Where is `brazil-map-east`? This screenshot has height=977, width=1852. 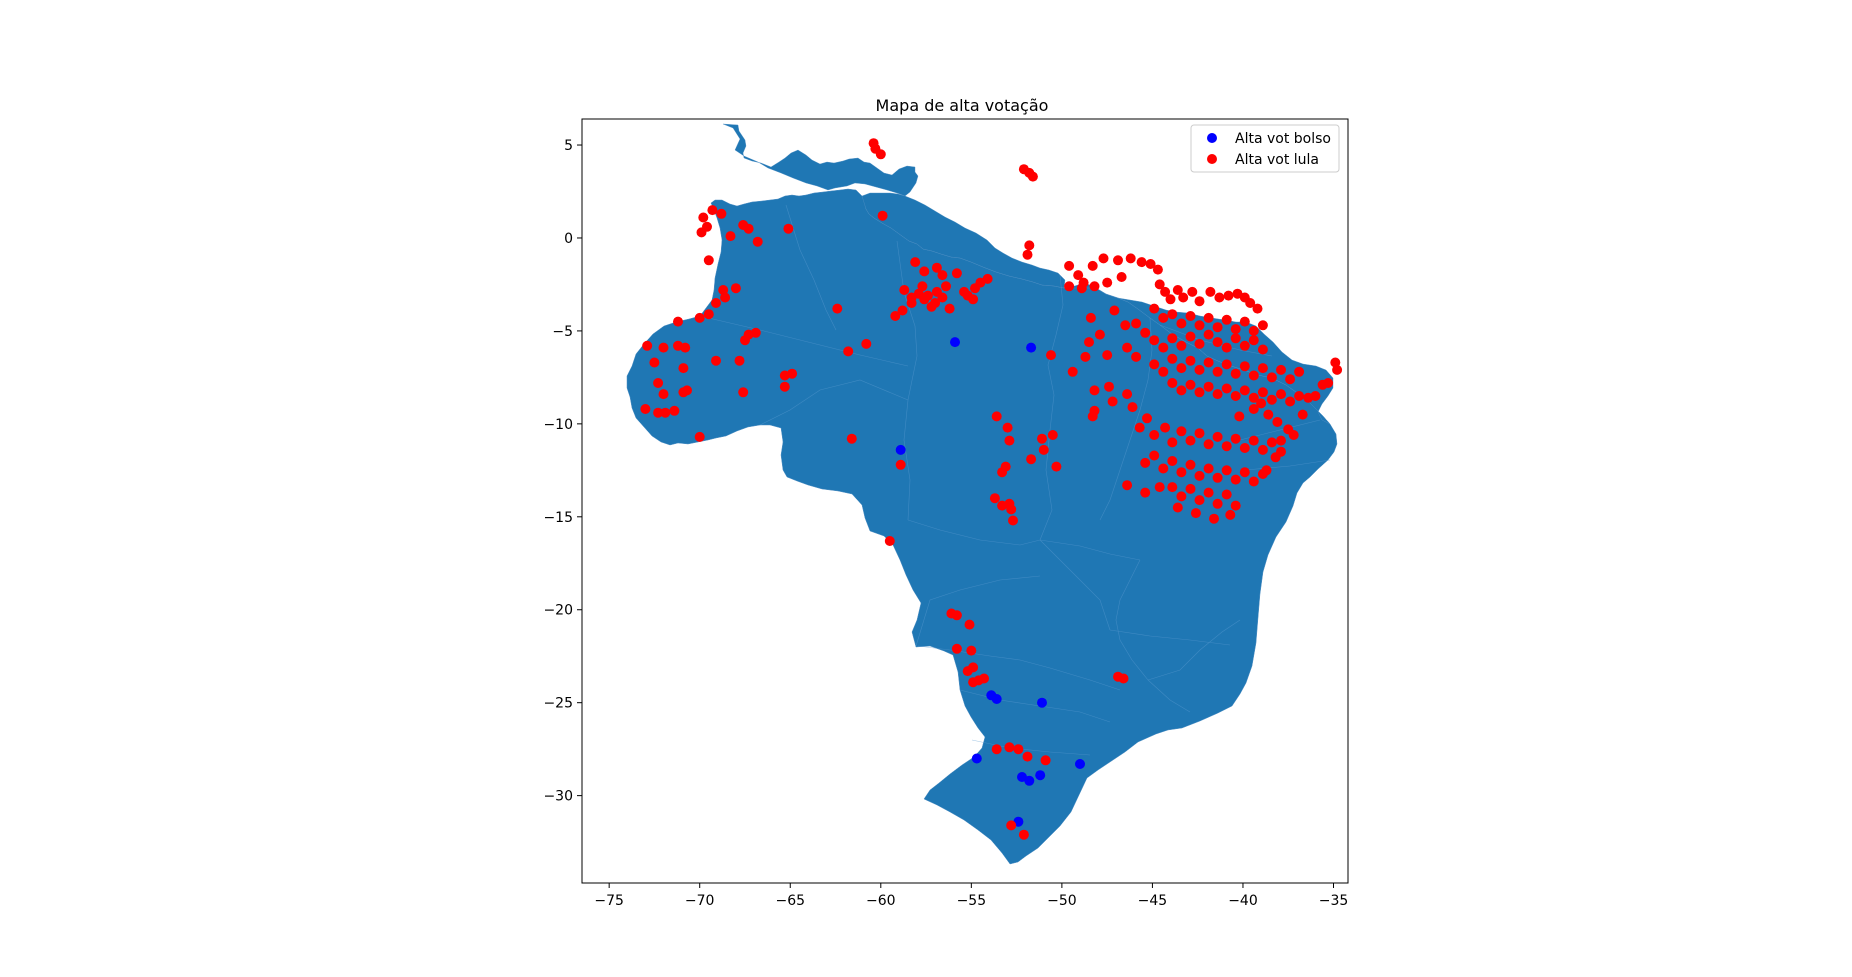
brazil-map-east is located at coordinates (963, 240).